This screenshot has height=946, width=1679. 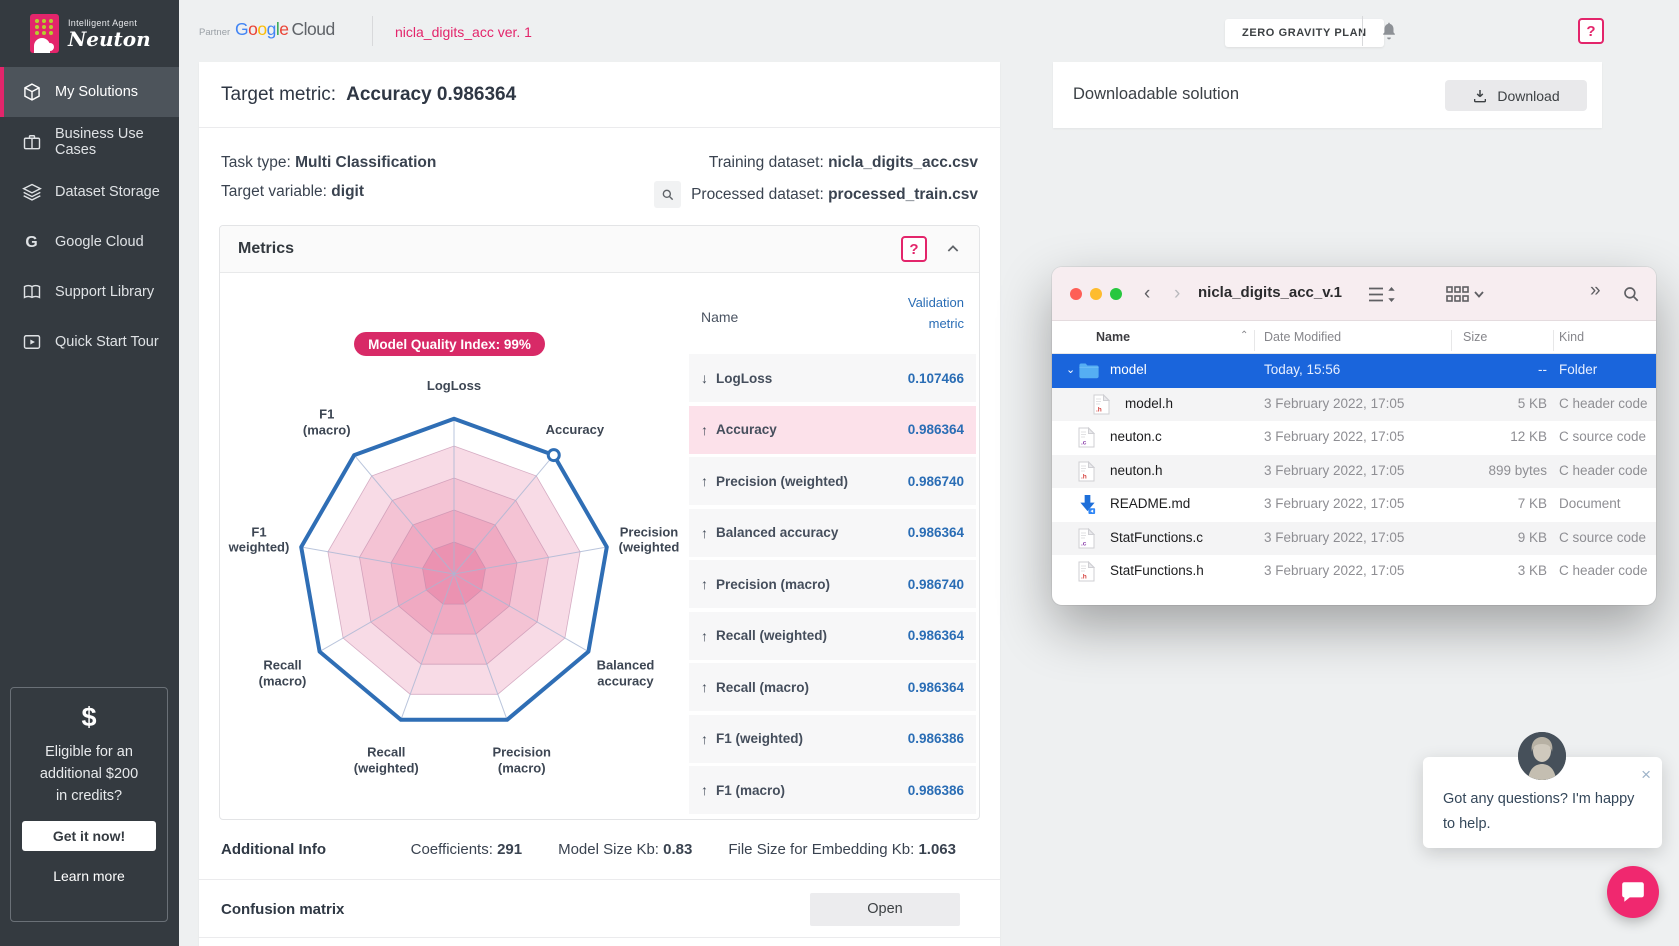 I want to click on brand-tagline: Intelligent Agent, so click(x=103, y=22).